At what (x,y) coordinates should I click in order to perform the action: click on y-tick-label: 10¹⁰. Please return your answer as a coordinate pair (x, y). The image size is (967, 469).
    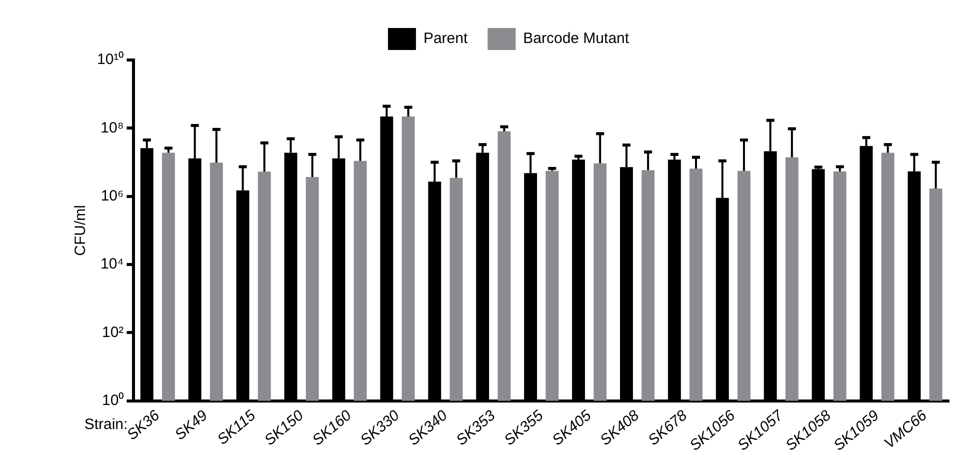
    Looking at the image, I should click on (110, 59).